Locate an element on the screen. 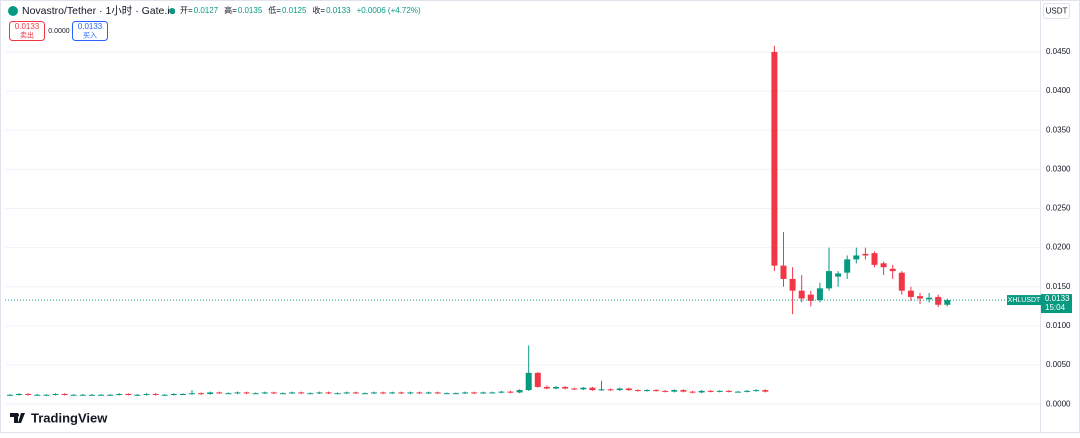 The image size is (1080, 438). currency-button is located at coordinates (1056, 11).